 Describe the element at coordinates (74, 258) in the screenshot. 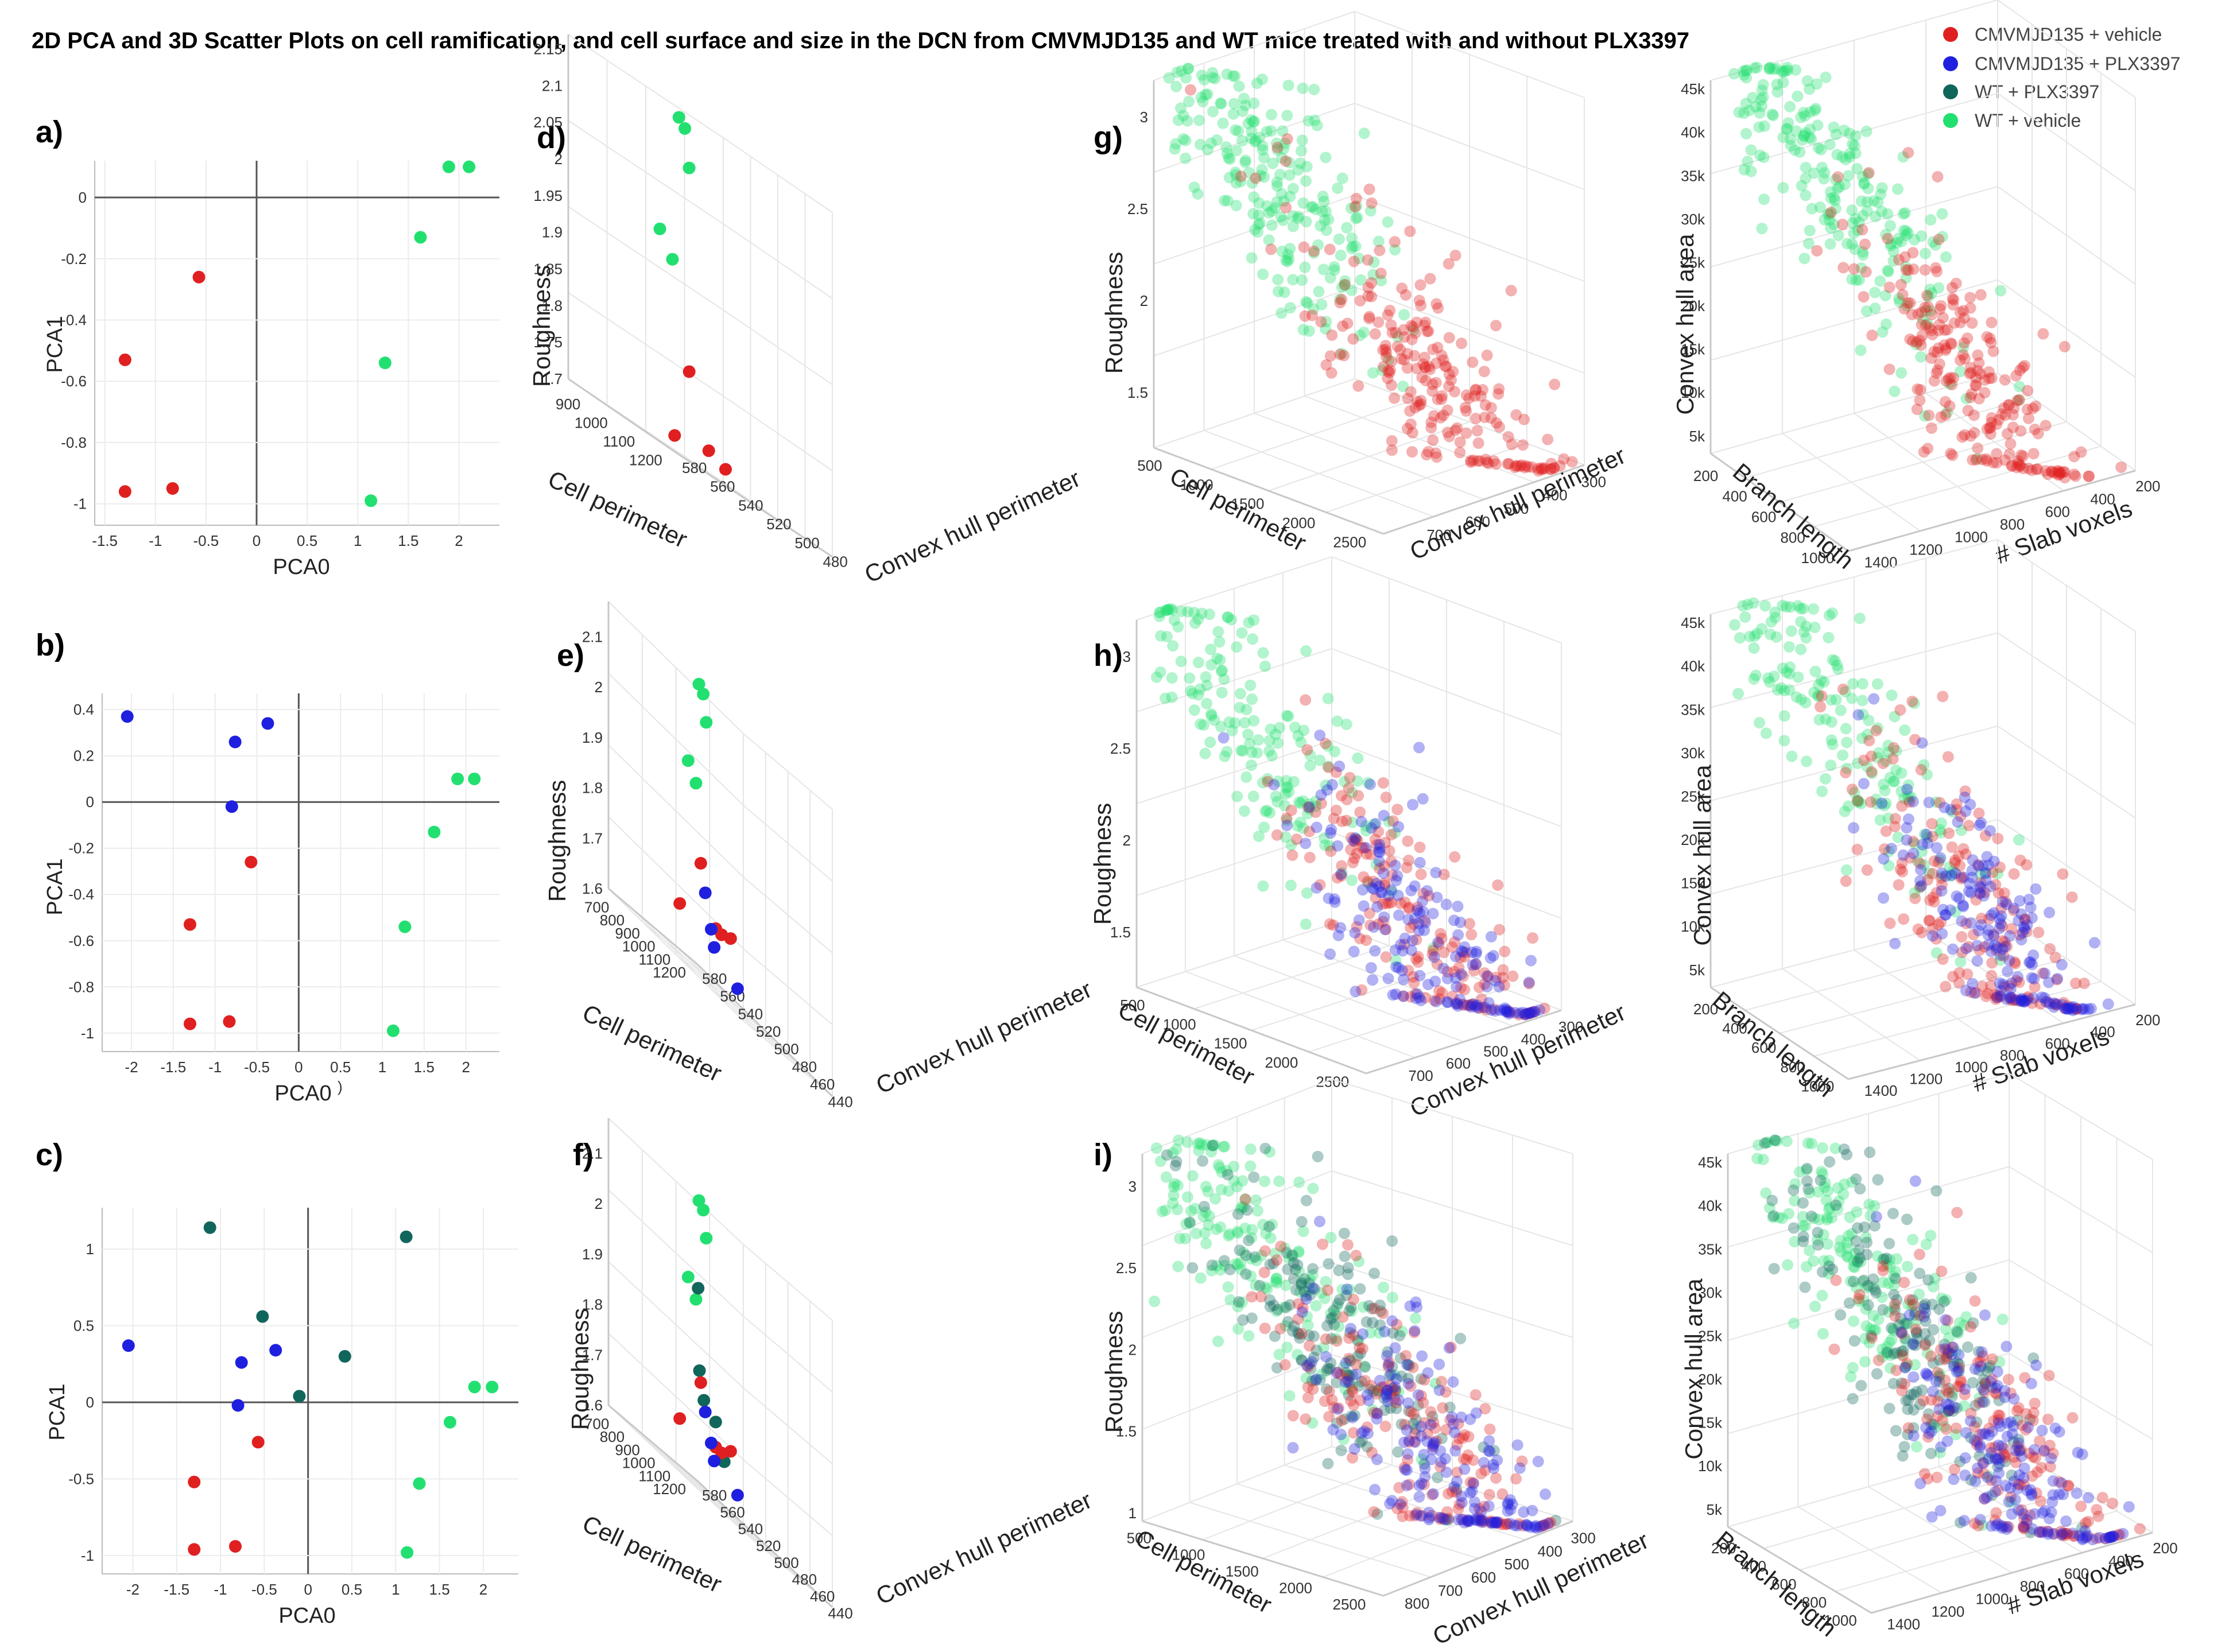

I see `y-tick-label-a: -0.2` at that location.